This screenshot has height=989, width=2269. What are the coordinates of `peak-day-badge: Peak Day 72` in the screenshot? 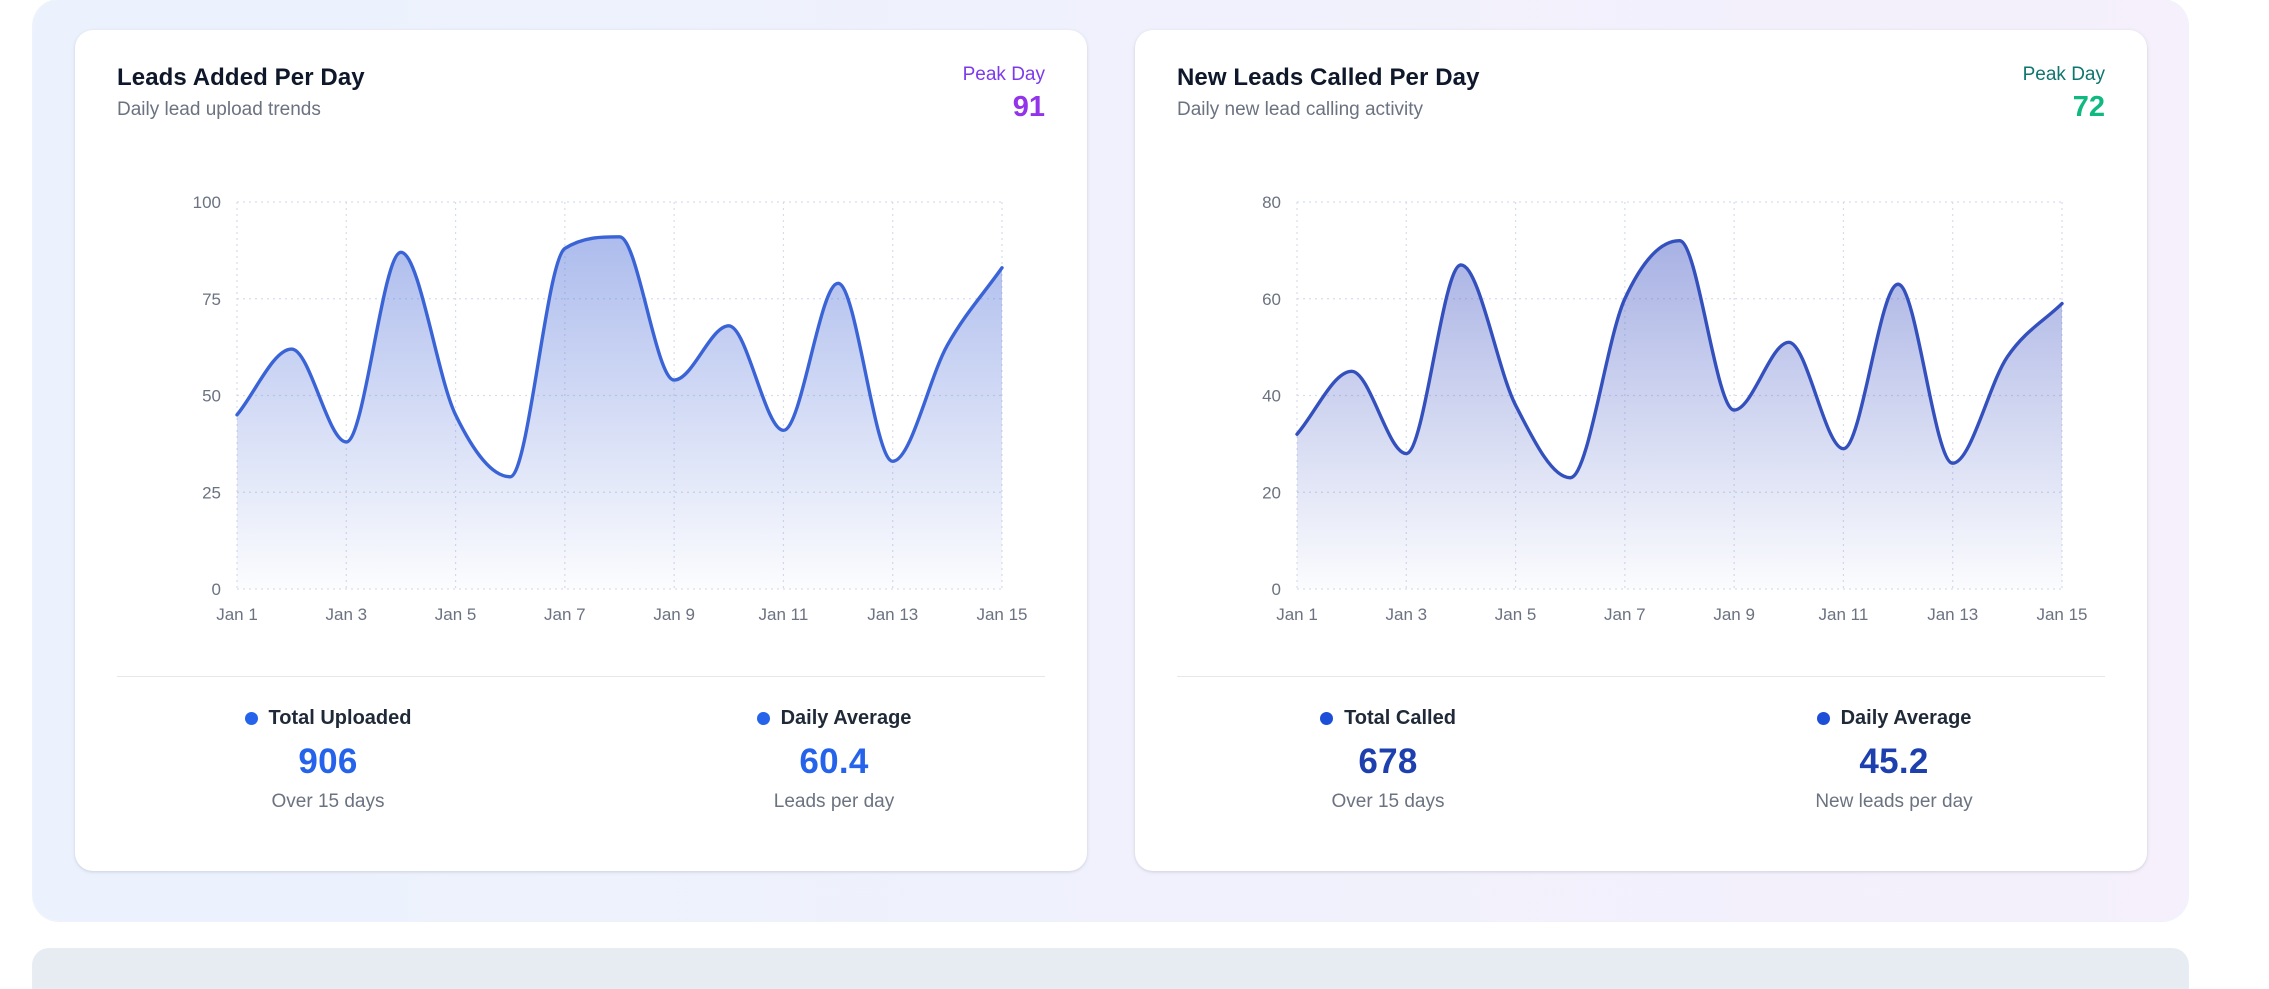 It's located at (2064, 94).